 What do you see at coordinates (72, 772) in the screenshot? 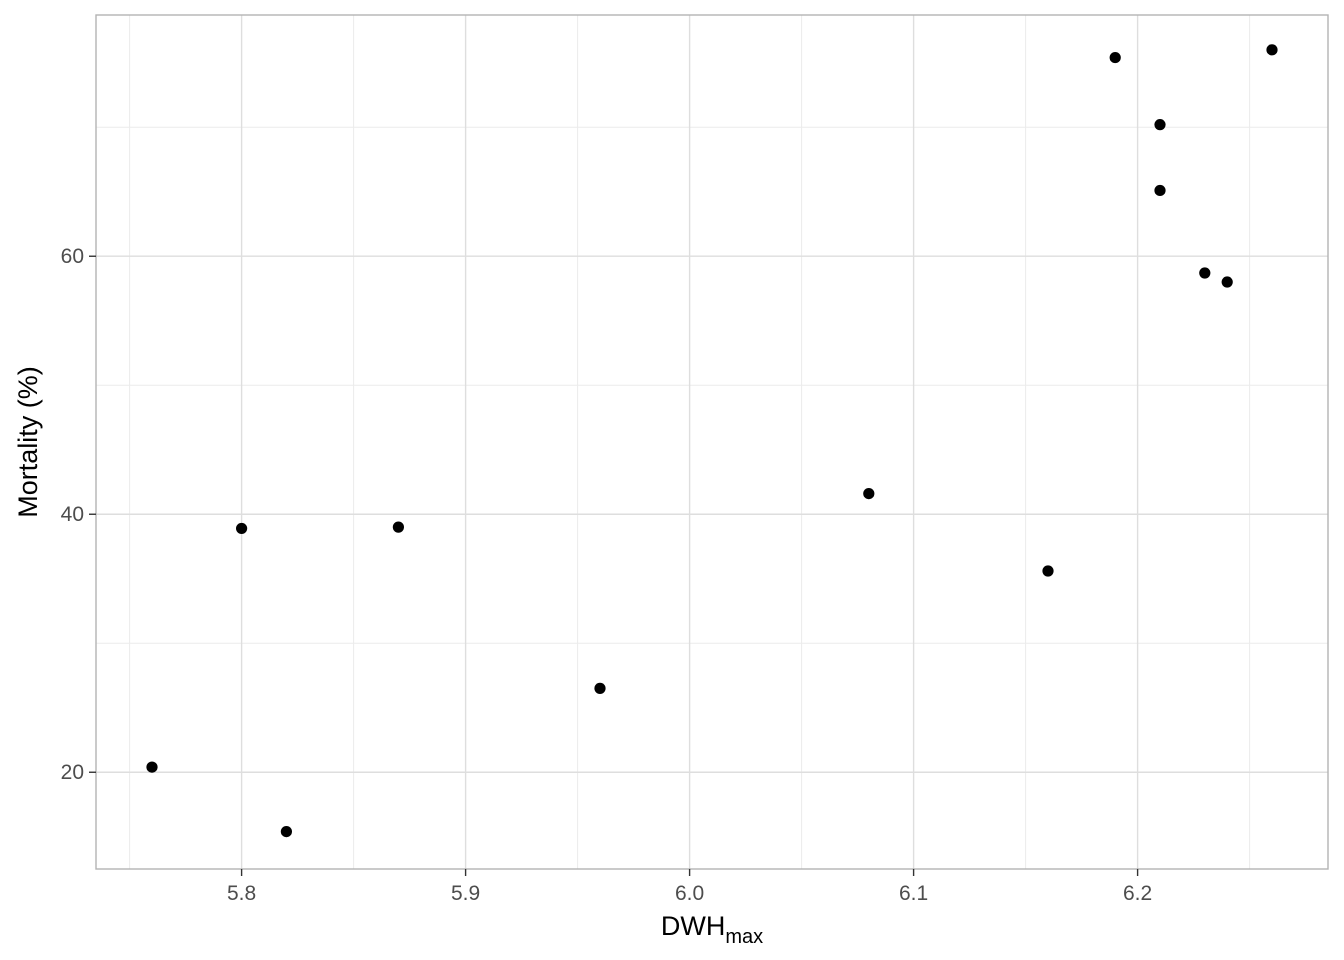
I see `y-tick-label: 20` at bounding box center [72, 772].